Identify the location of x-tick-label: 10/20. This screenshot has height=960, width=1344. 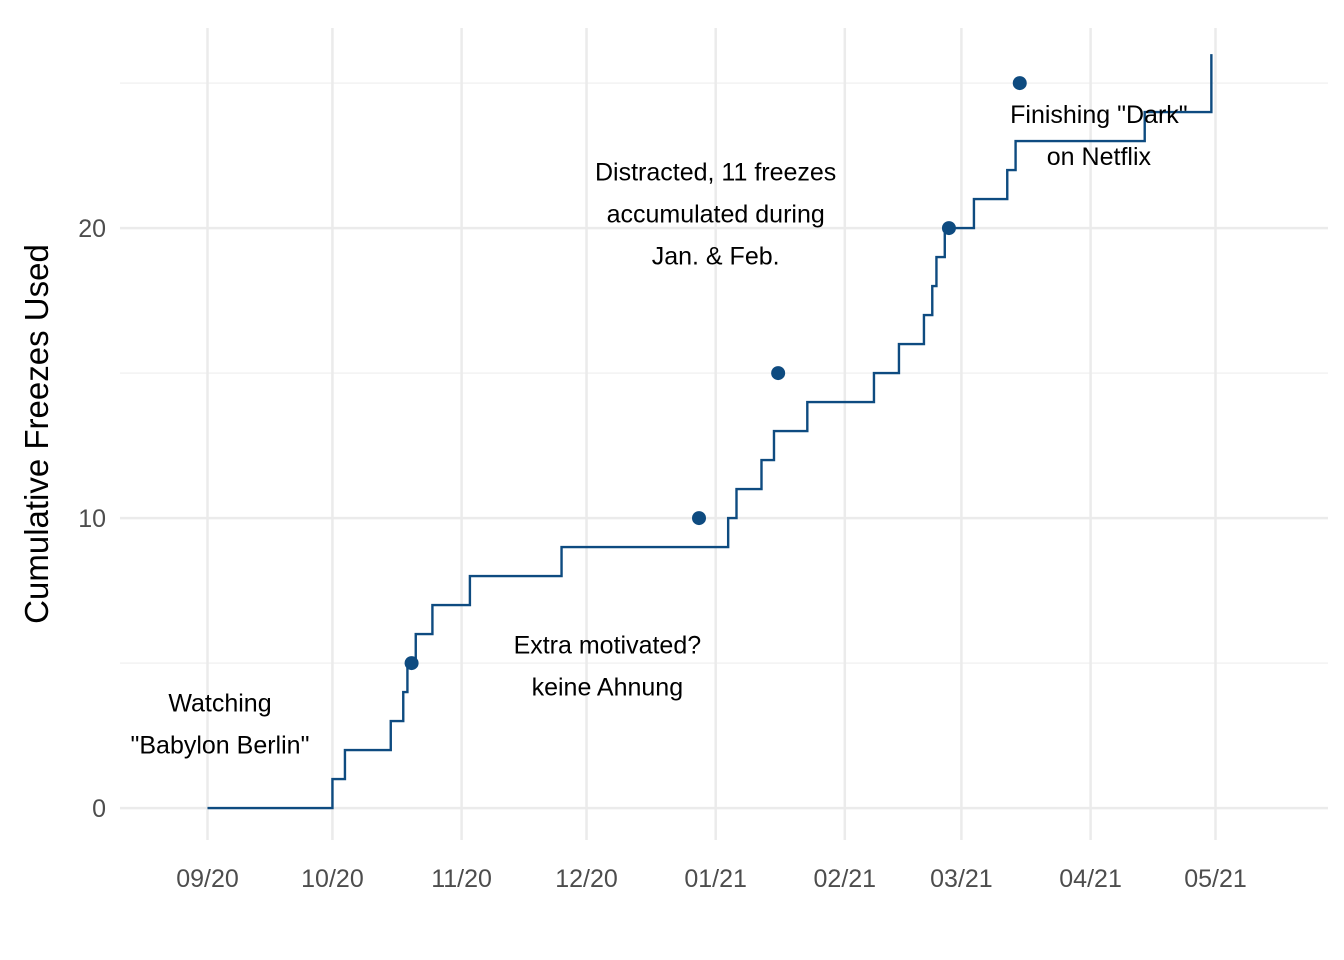
(332, 879).